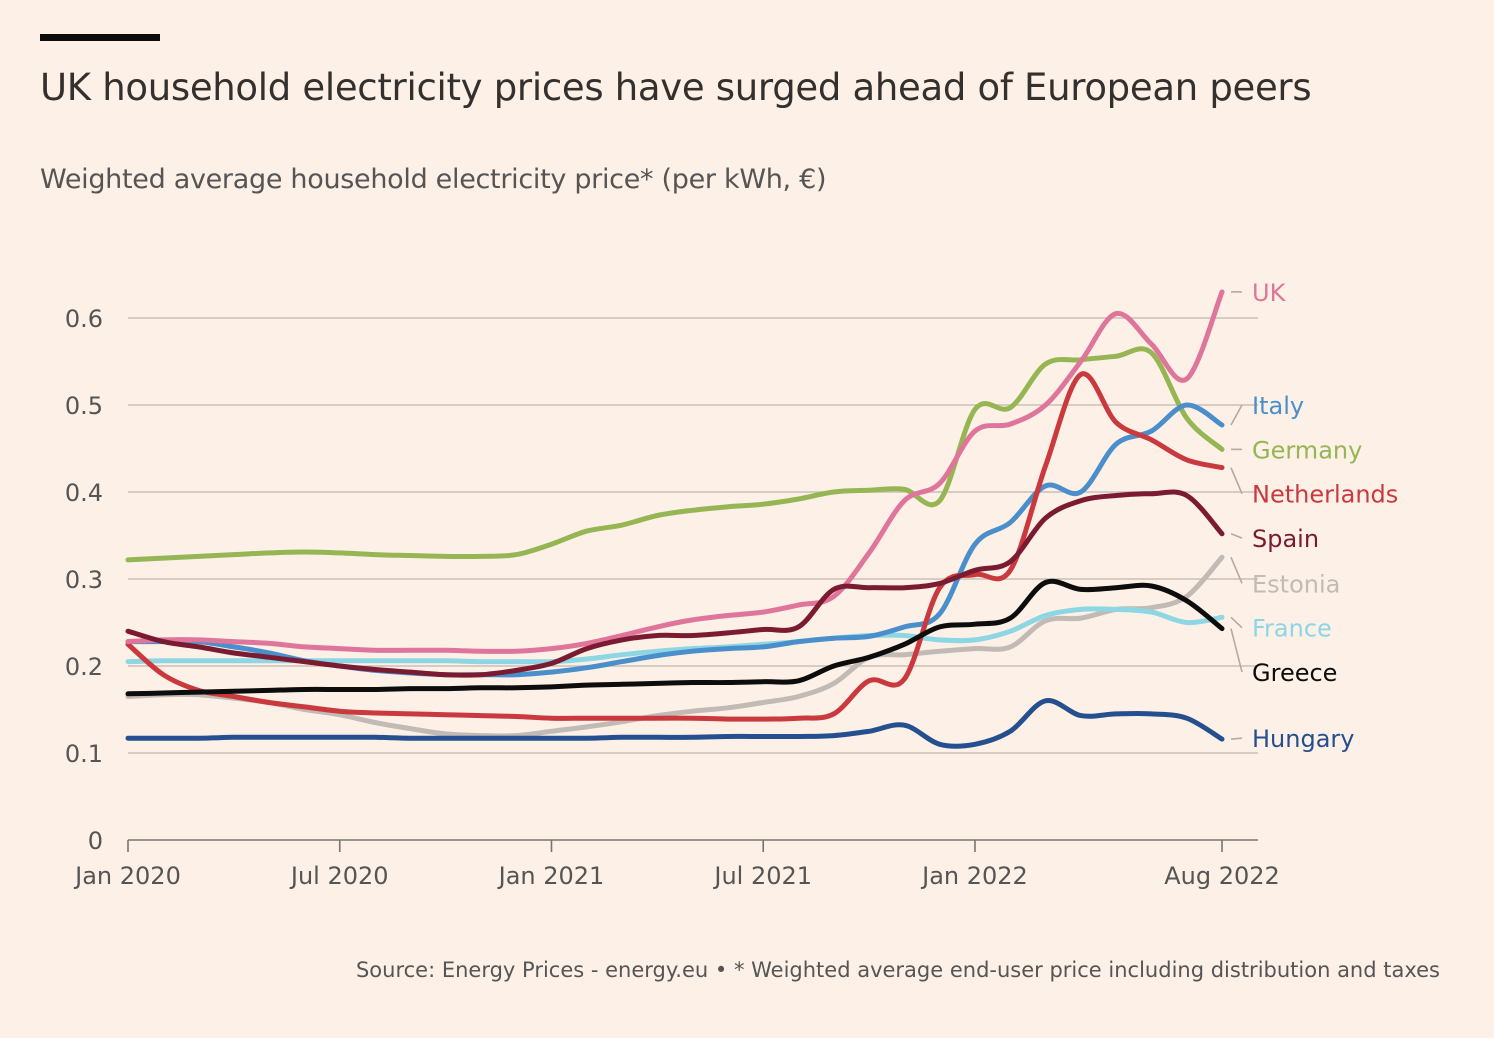 This screenshot has width=1494, height=1038. I want to click on label-leader-italy, so click(1236, 415).